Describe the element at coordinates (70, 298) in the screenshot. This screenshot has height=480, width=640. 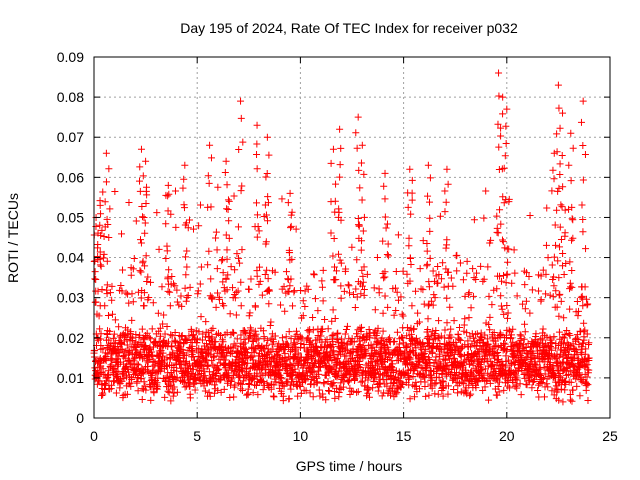
I see `y-tick-label: 0.03` at that location.